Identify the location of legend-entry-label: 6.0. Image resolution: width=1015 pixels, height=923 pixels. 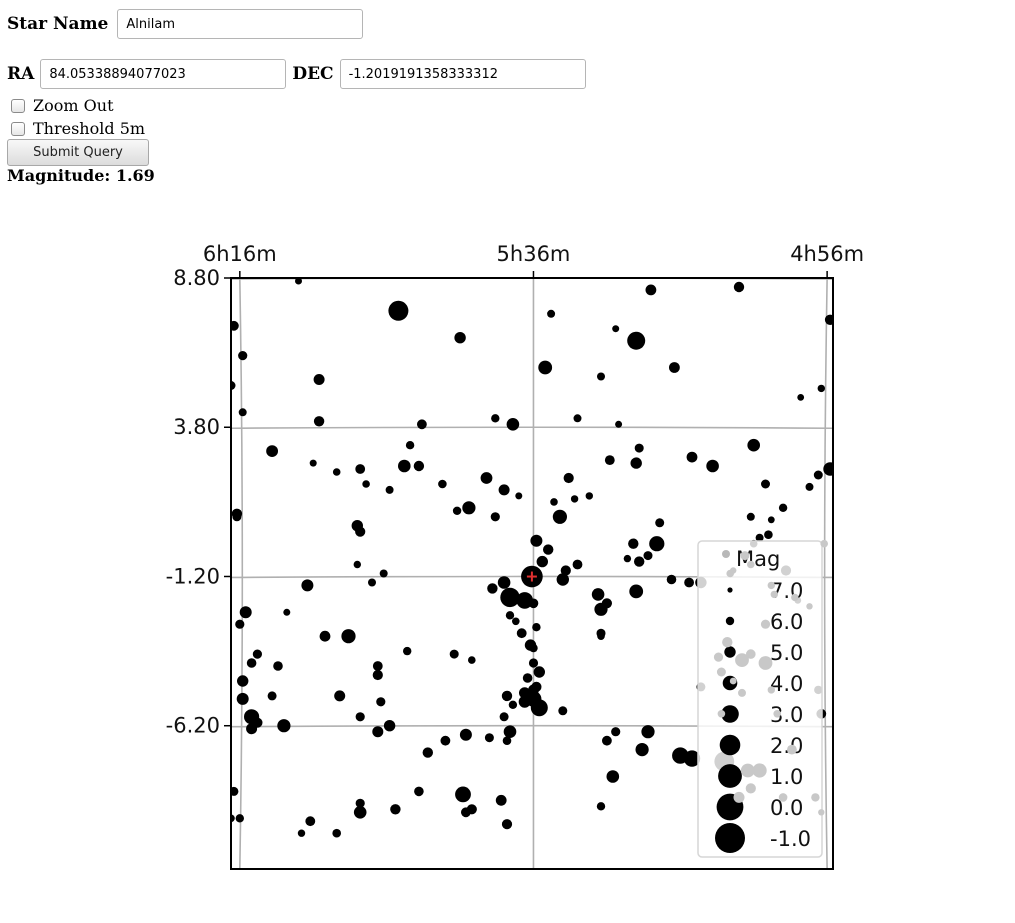
(786, 622).